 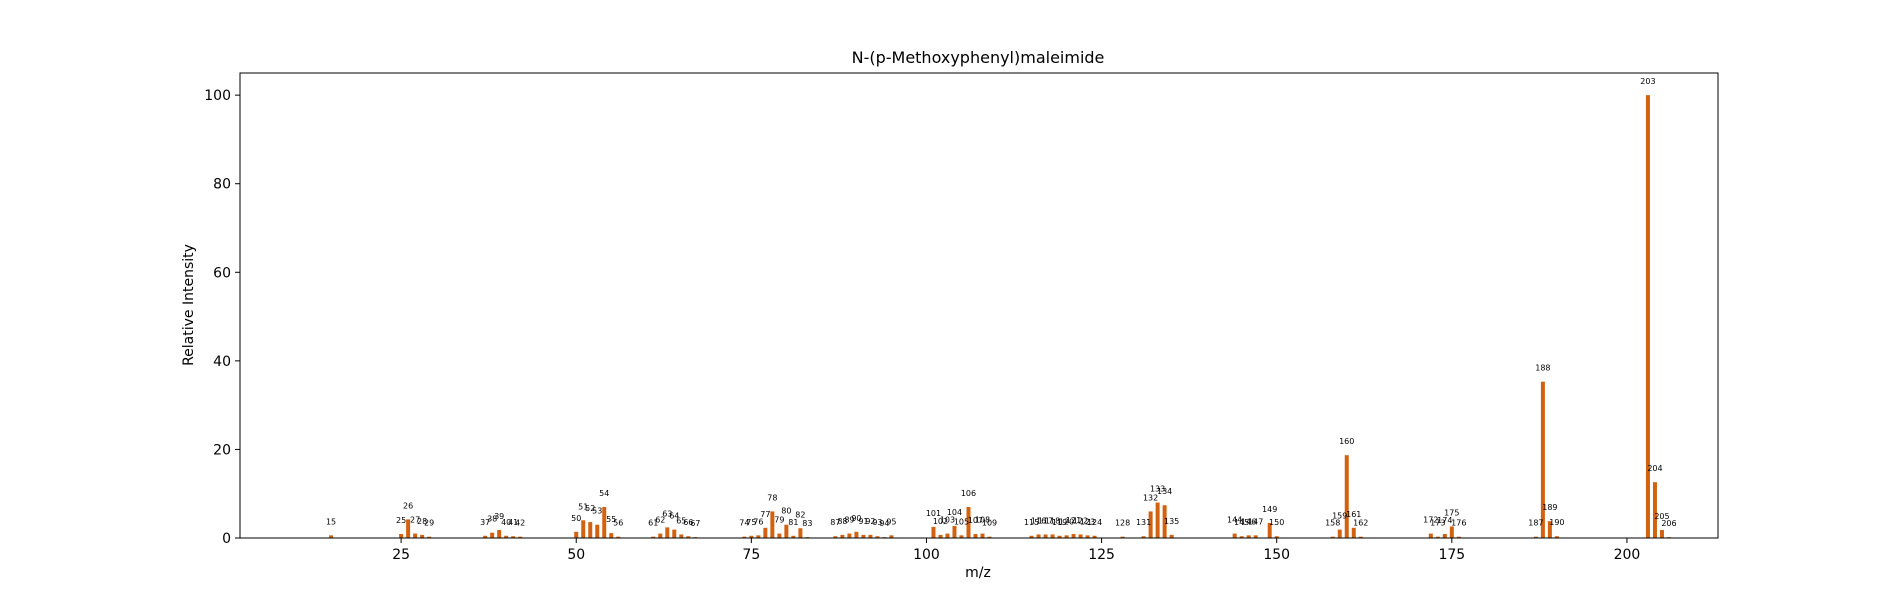 I want to click on peak-label-67: 67, so click(x=695, y=523).